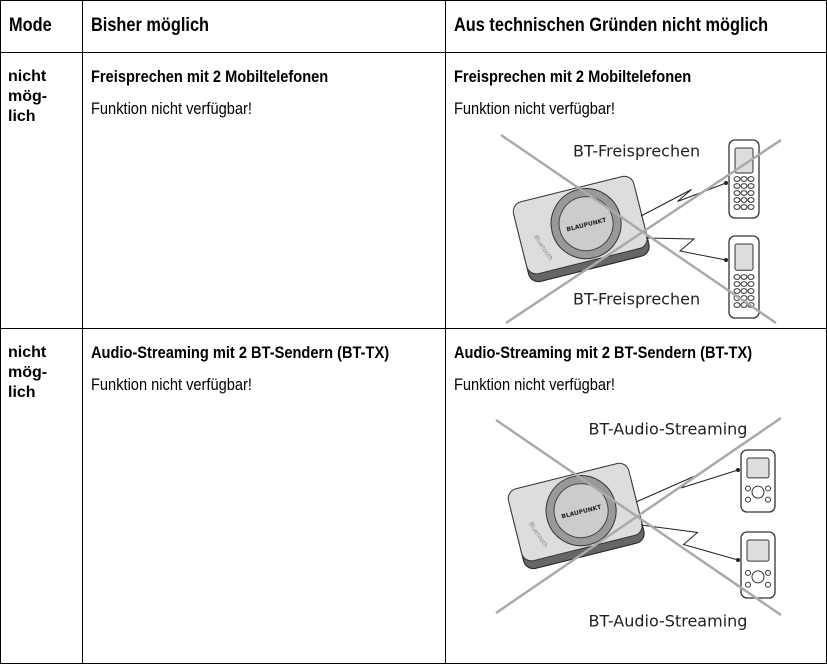  What do you see at coordinates (30, 25) in the screenshot?
I see `header-text: Mode` at bounding box center [30, 25].